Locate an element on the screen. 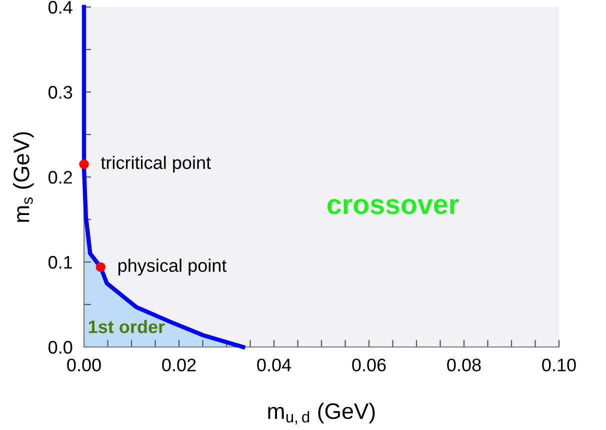 This screenshot has width=606, height=430. y-tick-label: 0.4 is located at coordinates (60, 7).